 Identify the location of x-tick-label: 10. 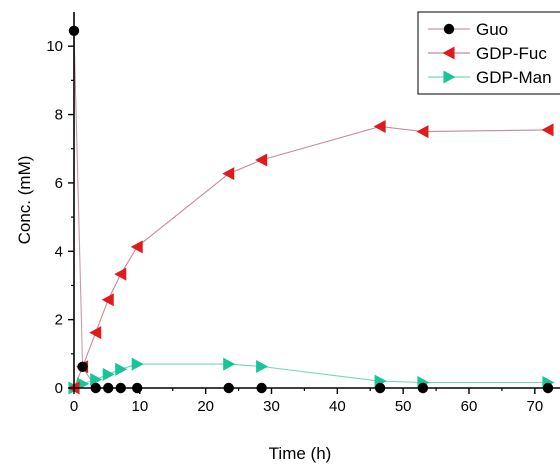
(139, 406).